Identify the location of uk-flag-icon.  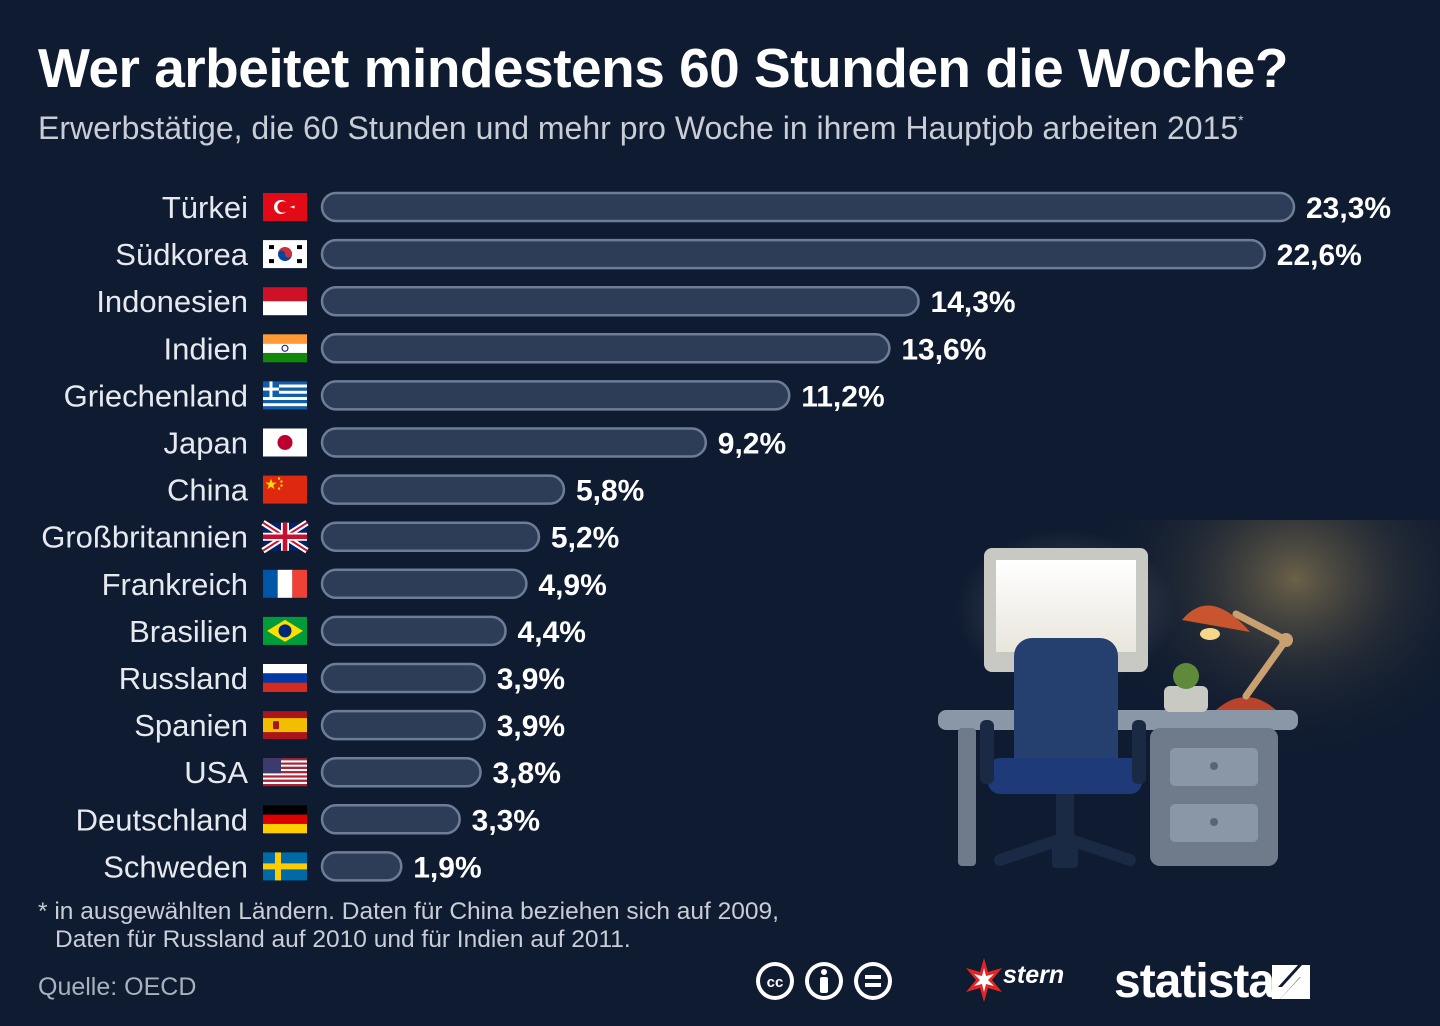
(285, 537).